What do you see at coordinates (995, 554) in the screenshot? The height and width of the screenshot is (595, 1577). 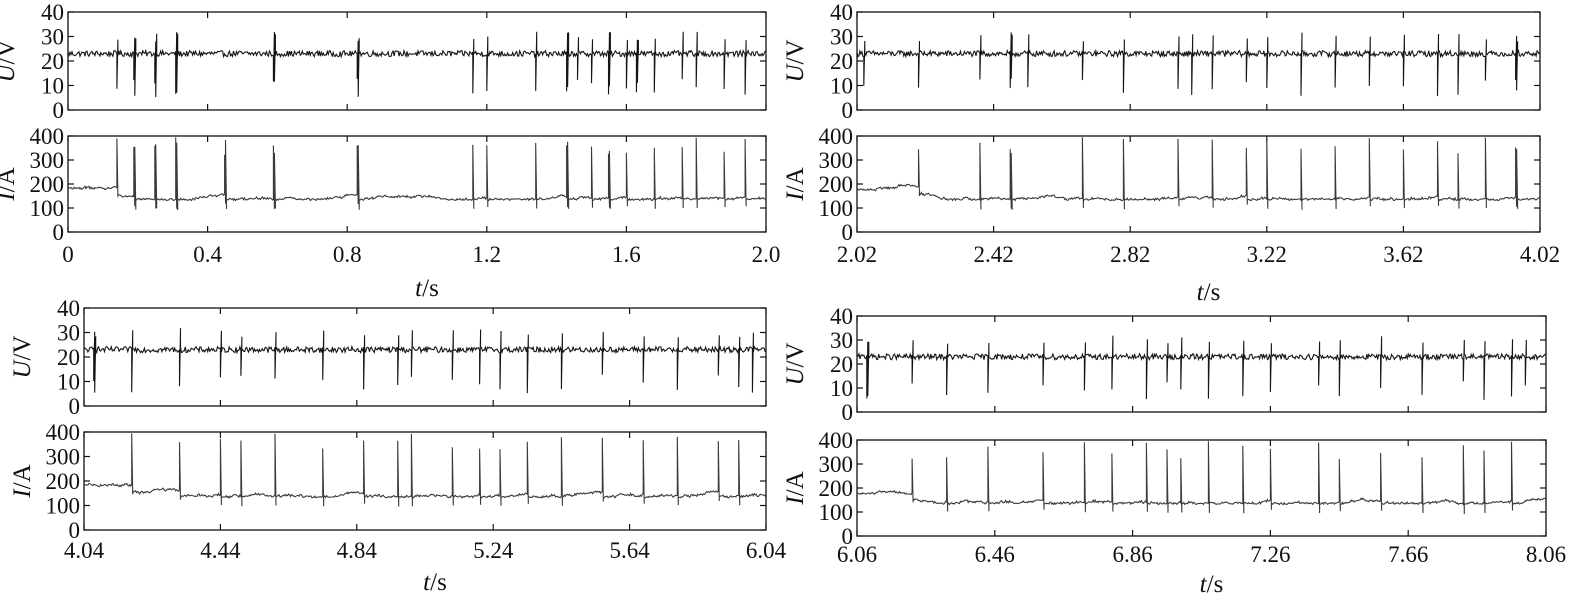 I see `x-tick-label: 6.46` at bounding box center [995, 554].